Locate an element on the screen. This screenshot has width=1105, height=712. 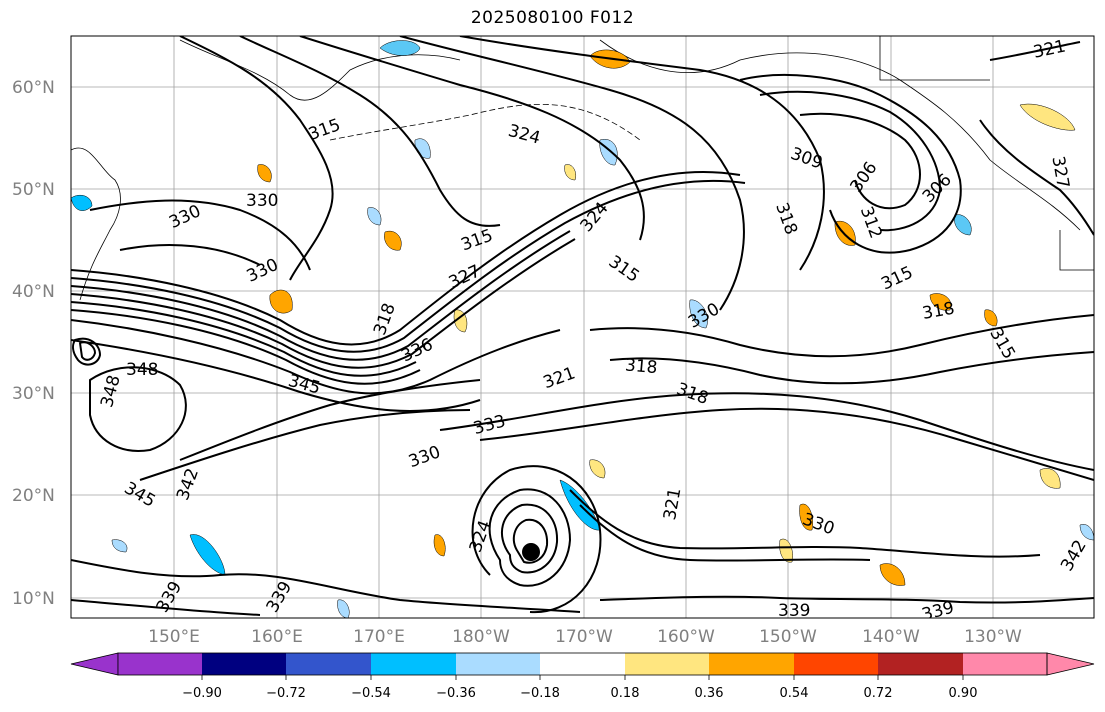
colorbar-upper-extension is located at coordinates (1070, 664).